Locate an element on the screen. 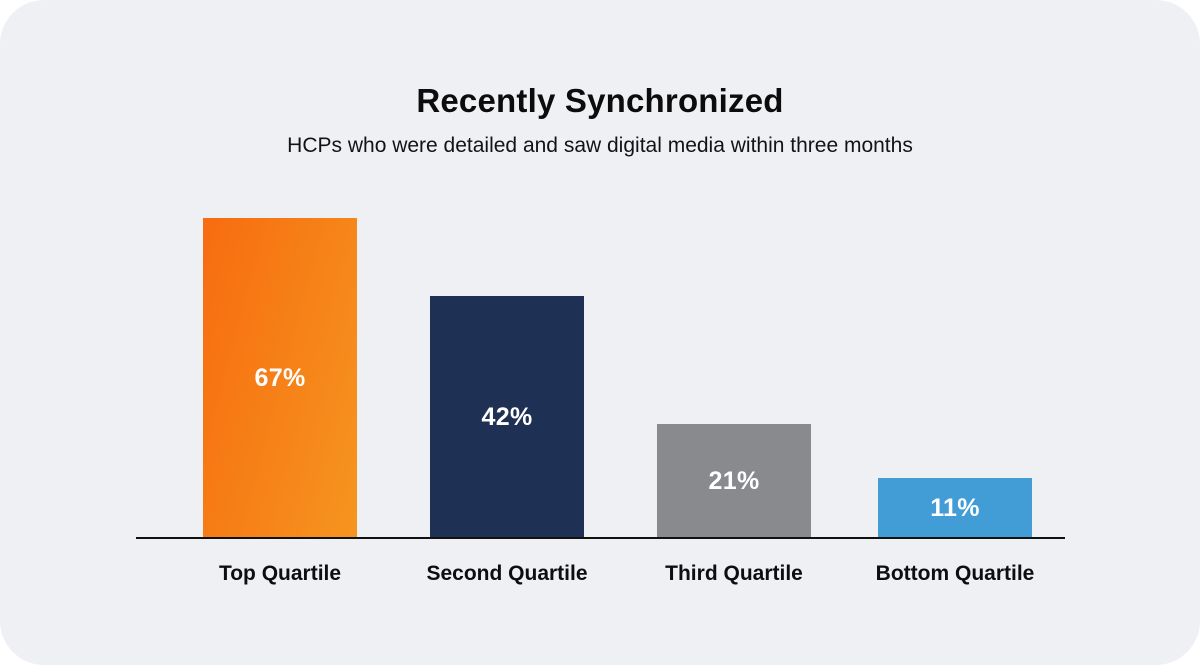 The width and height of the screenshot is (1200, 665). category-label-second-quartile: Second Quartile is located at coordinates (507, 573).